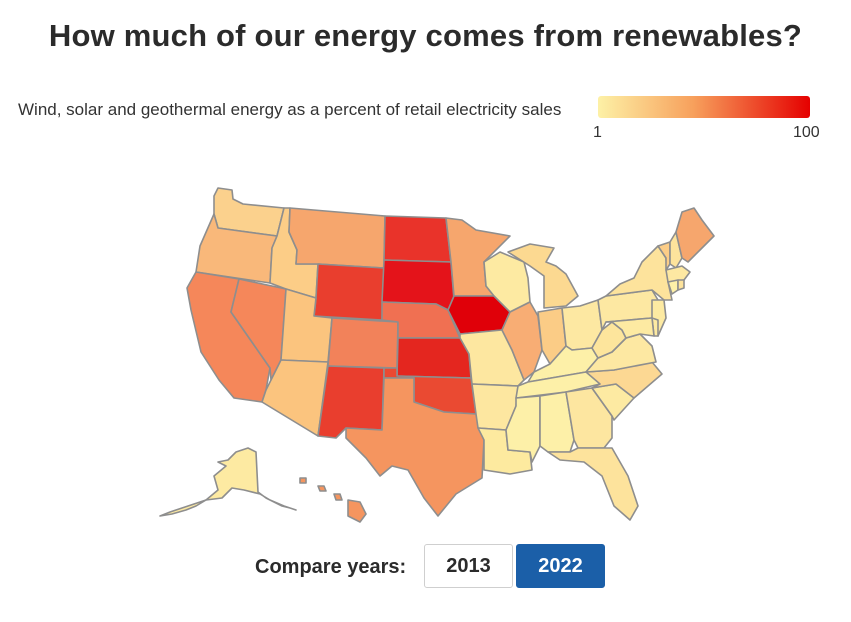 The height and width of the screenshot is (622, 851). I want to click on state-ny, so click(639, 273).